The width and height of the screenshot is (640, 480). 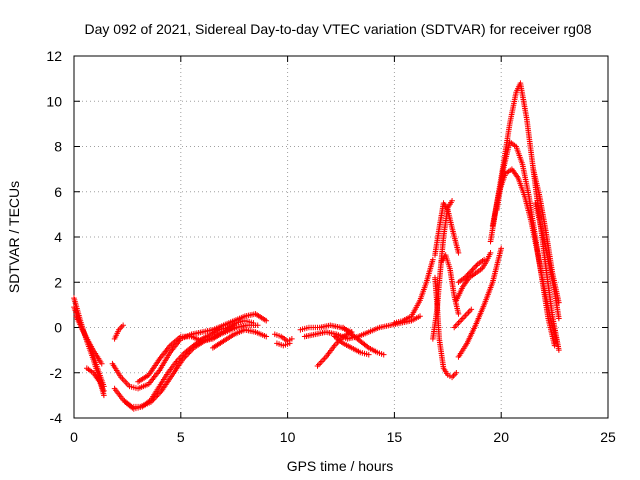 I want to click on y-tick-label: 8, so click(x=58, y=147).